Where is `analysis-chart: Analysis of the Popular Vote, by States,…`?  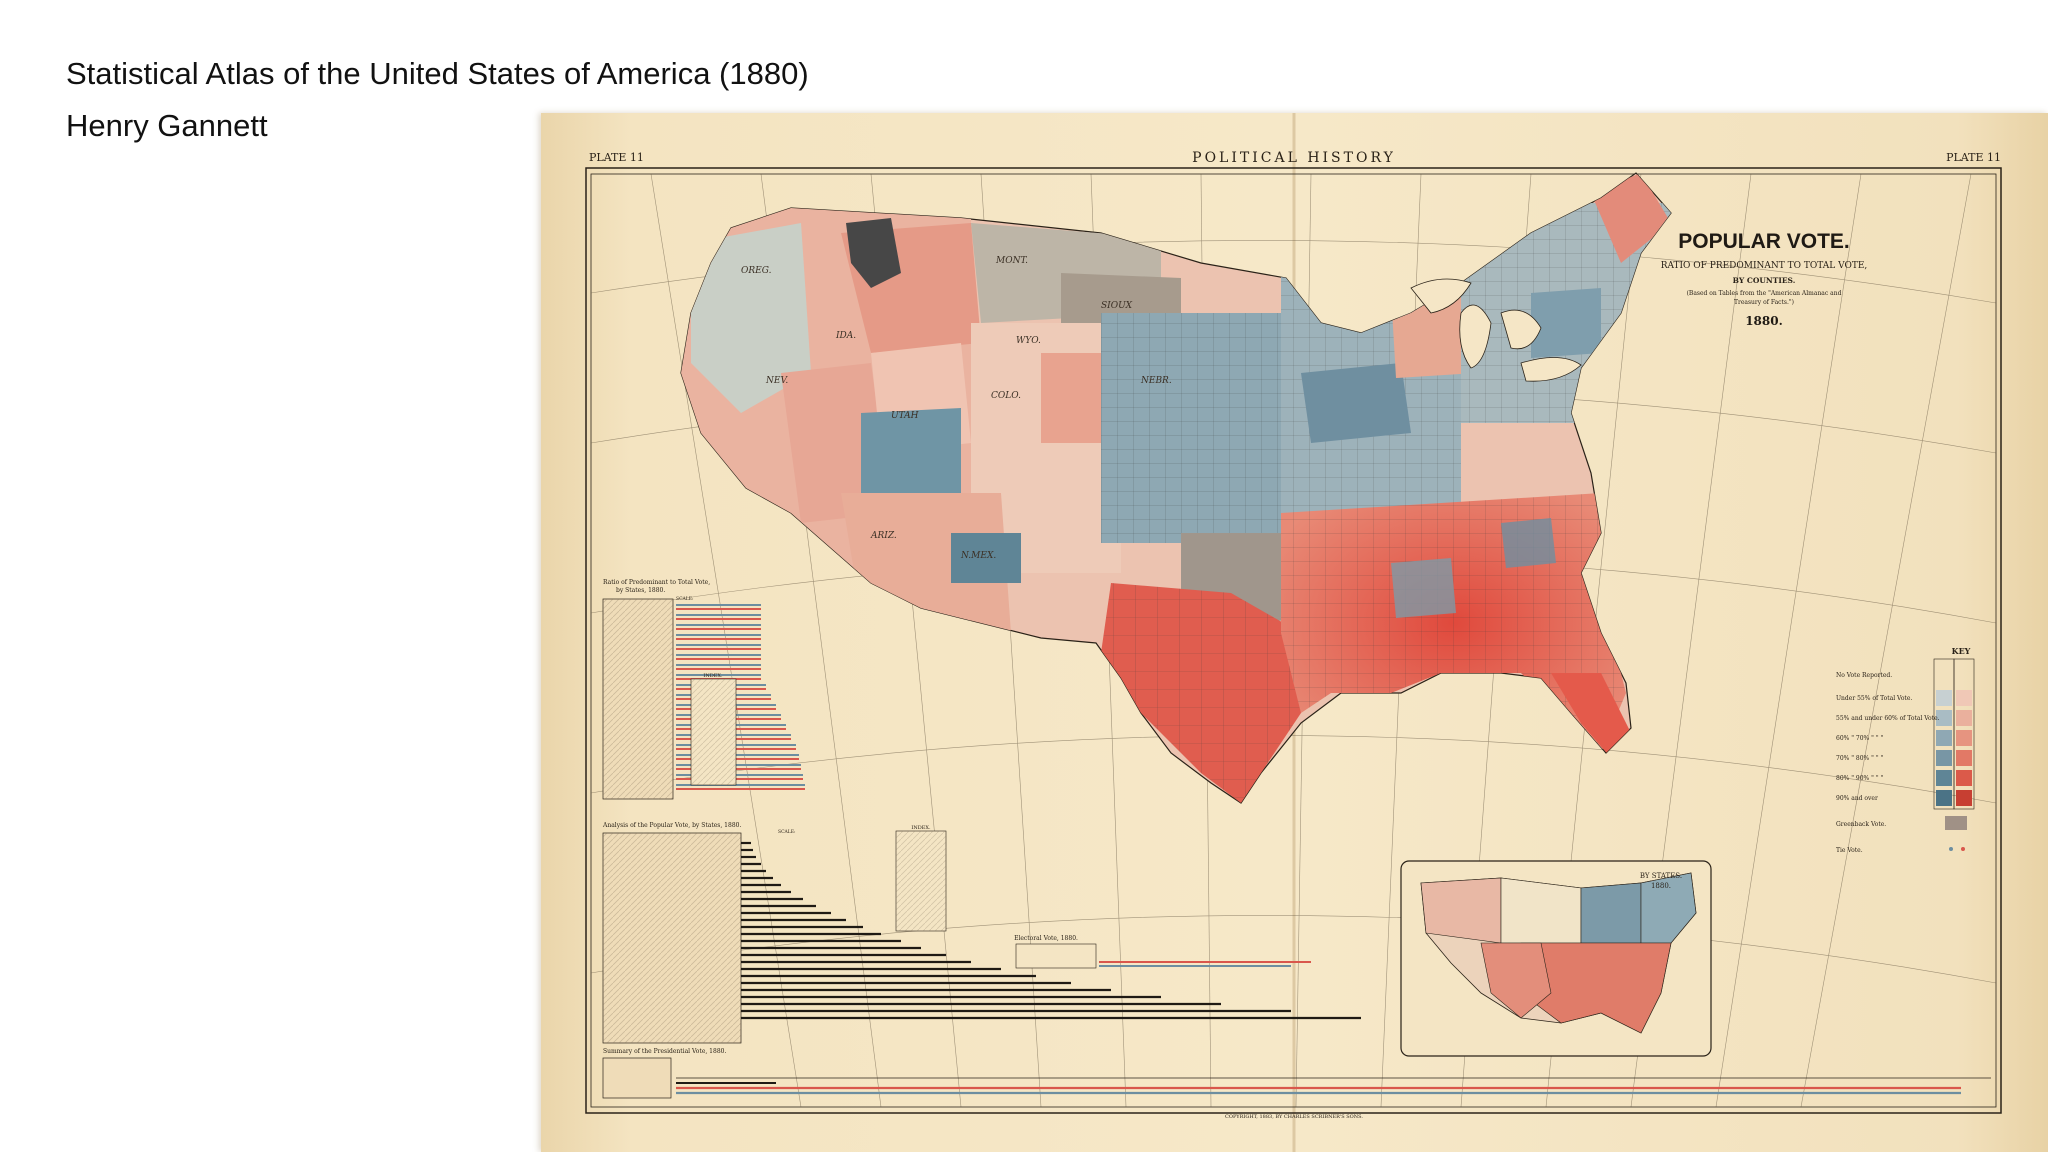
analysis-chart: Analysis of the Popular Vote, by States,… is located at coordinates (981, 933).